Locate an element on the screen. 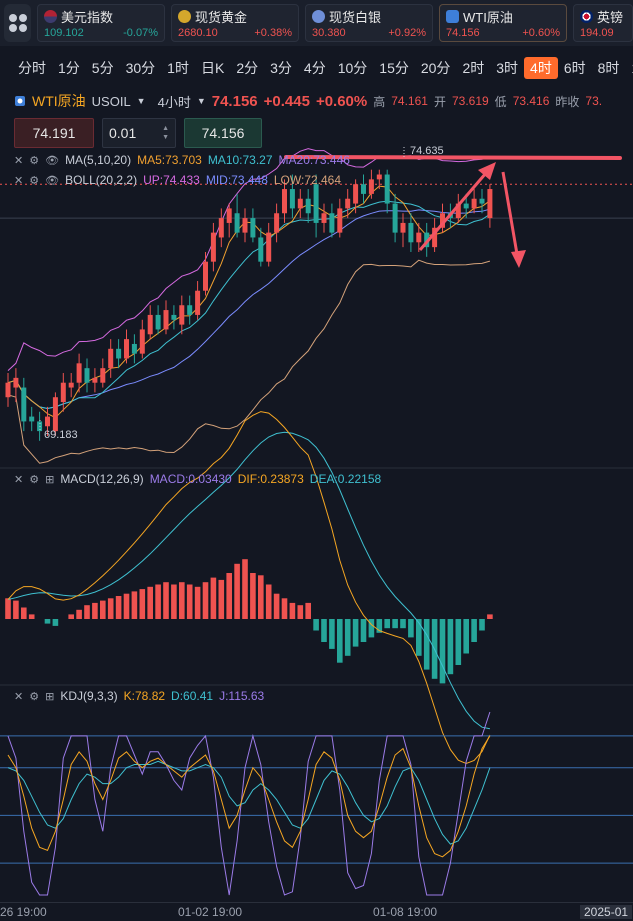 This screenshot has height=921, width=633. step-down-icon: ▼ is located at coordinates (165, 137).